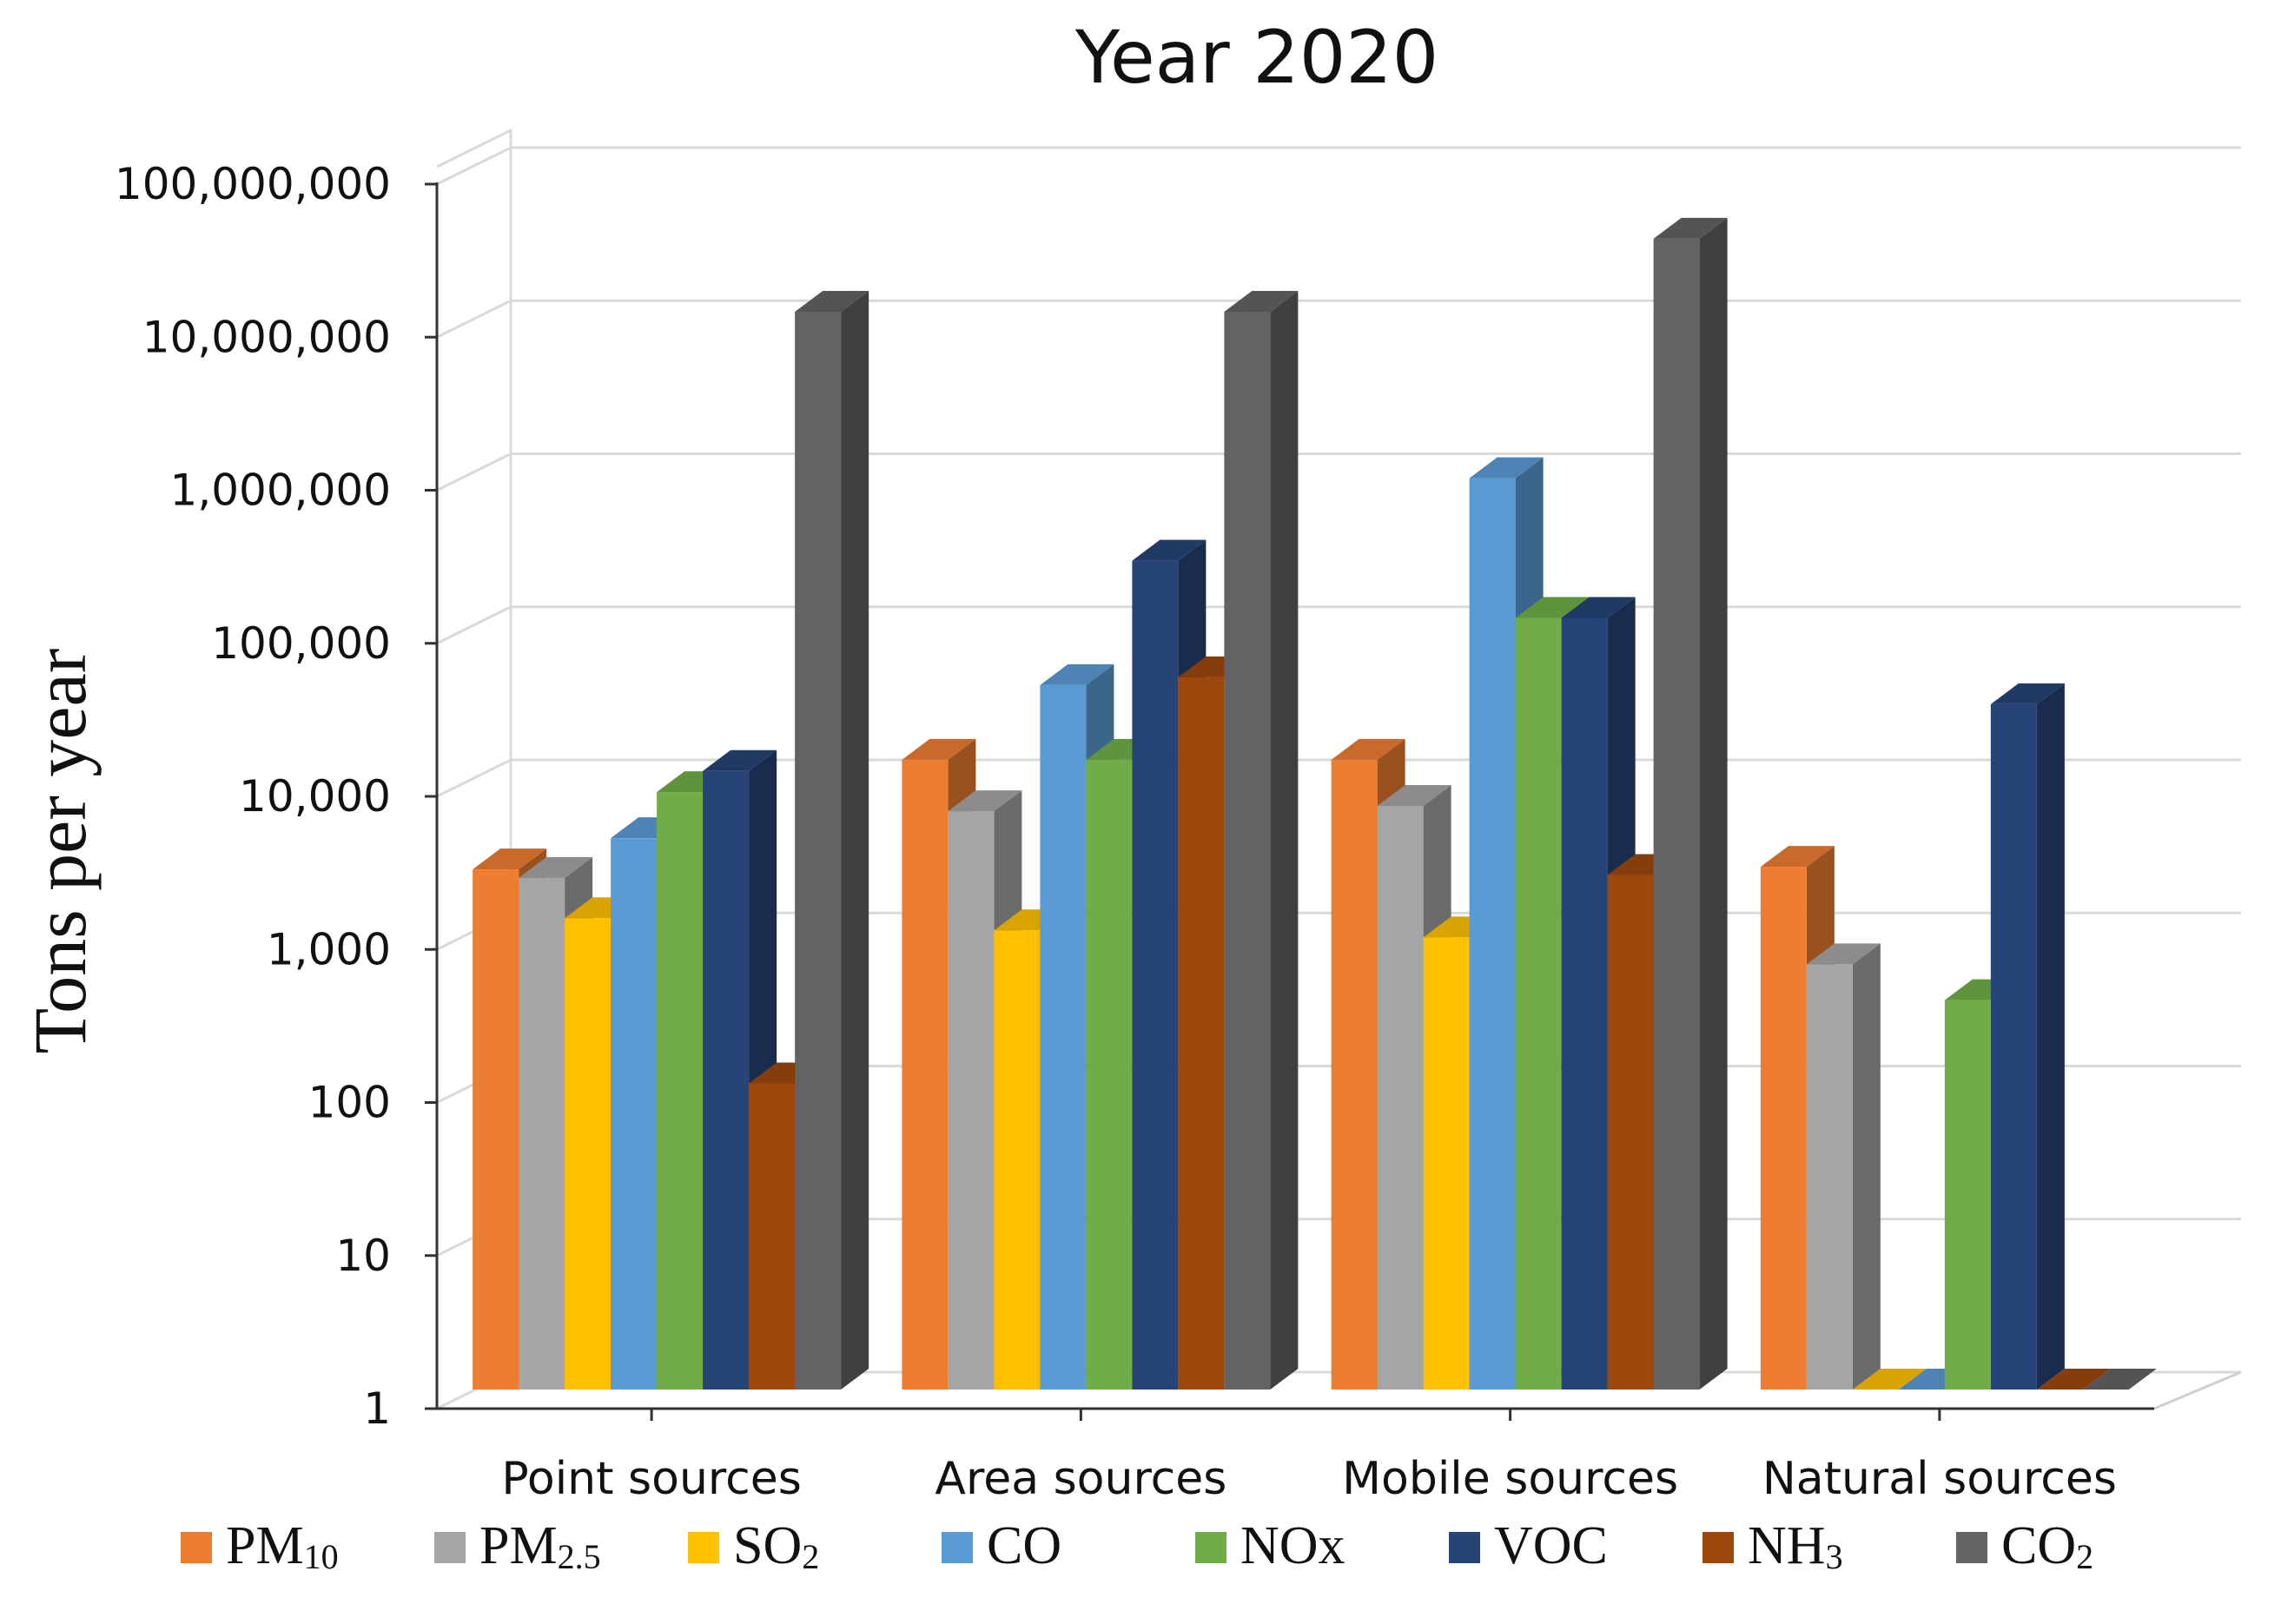 The height and width of the screenshot is (1624, 2281). What do you see at coordinates (1787, 1545) in the screenshot?
I see `legend-label-main: NH` at bounding box center [1787, 1545].